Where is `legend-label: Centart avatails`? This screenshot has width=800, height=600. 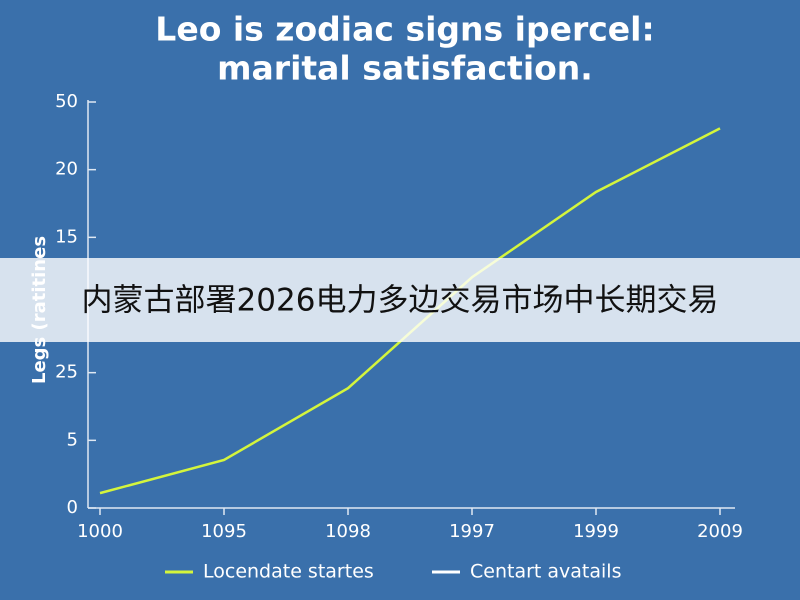
legend-label: Centart avatails is located at coordinates (545, 572).